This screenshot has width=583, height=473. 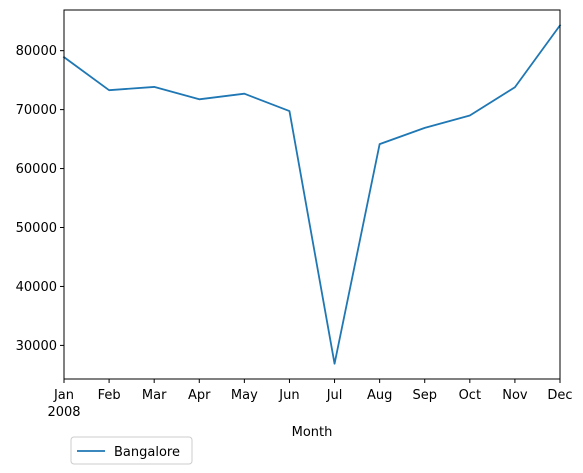 I want to click on x-tick-label: Feb, so click(x=109, y=395).